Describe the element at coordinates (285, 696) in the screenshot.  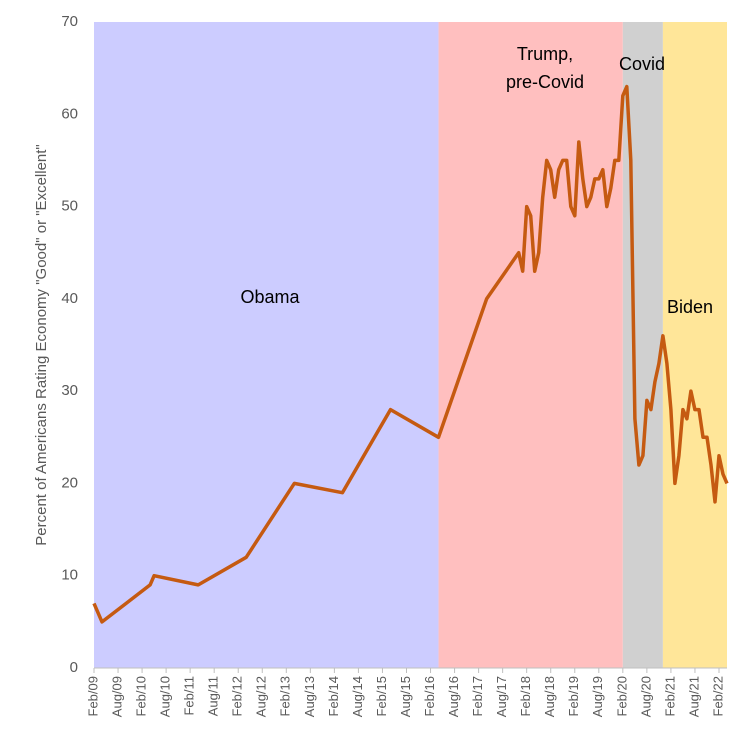
I see `x-tick-label: Feb/13` at that location.